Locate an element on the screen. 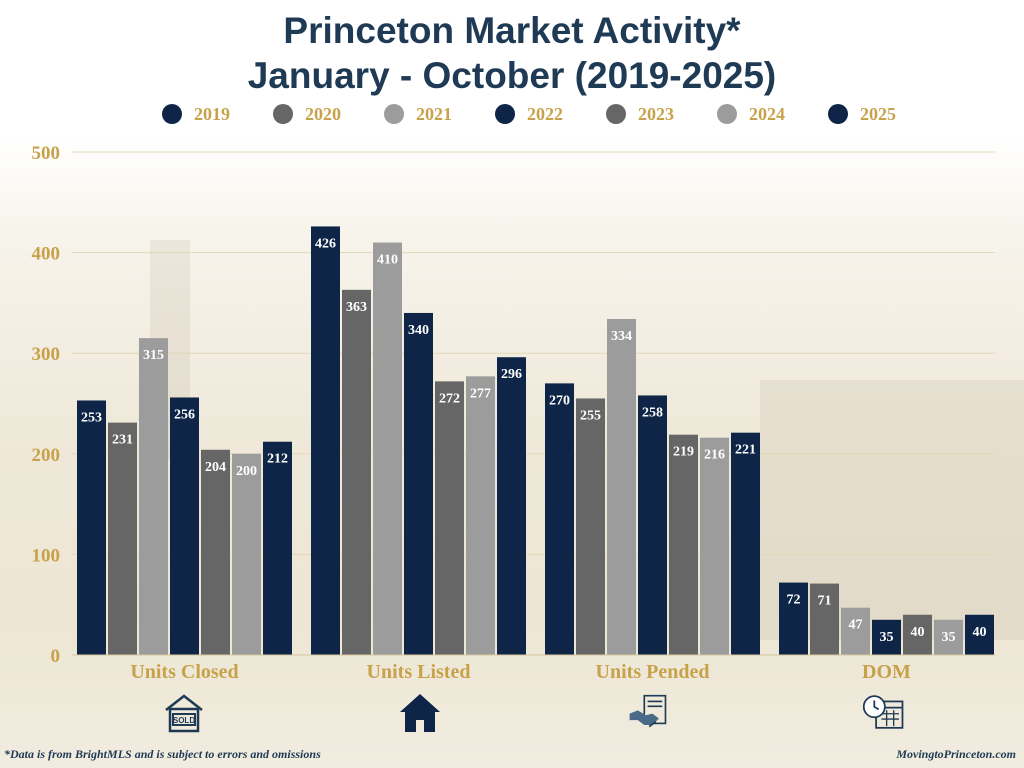  data-label: 200 is located at coordinates (246, 471).